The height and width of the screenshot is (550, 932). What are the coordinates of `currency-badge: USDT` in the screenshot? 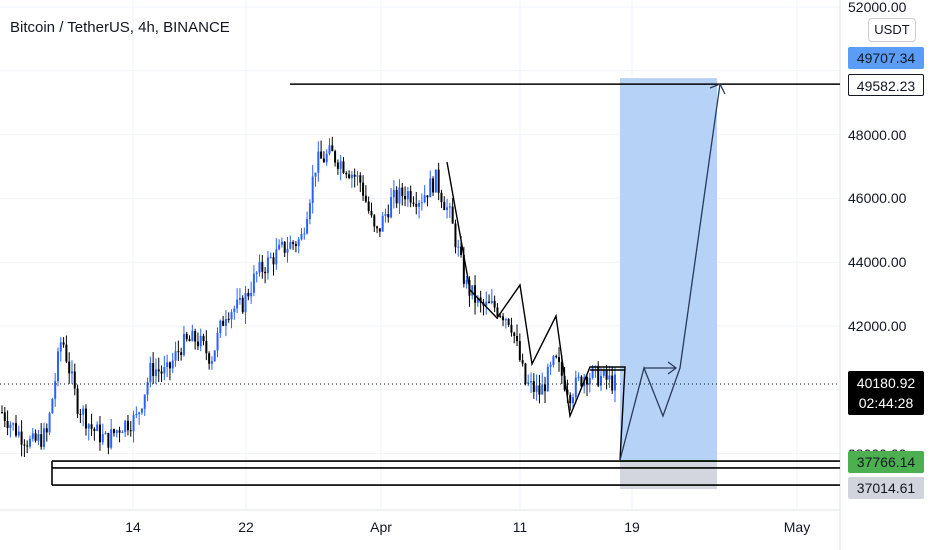 It's located at (892, 30).